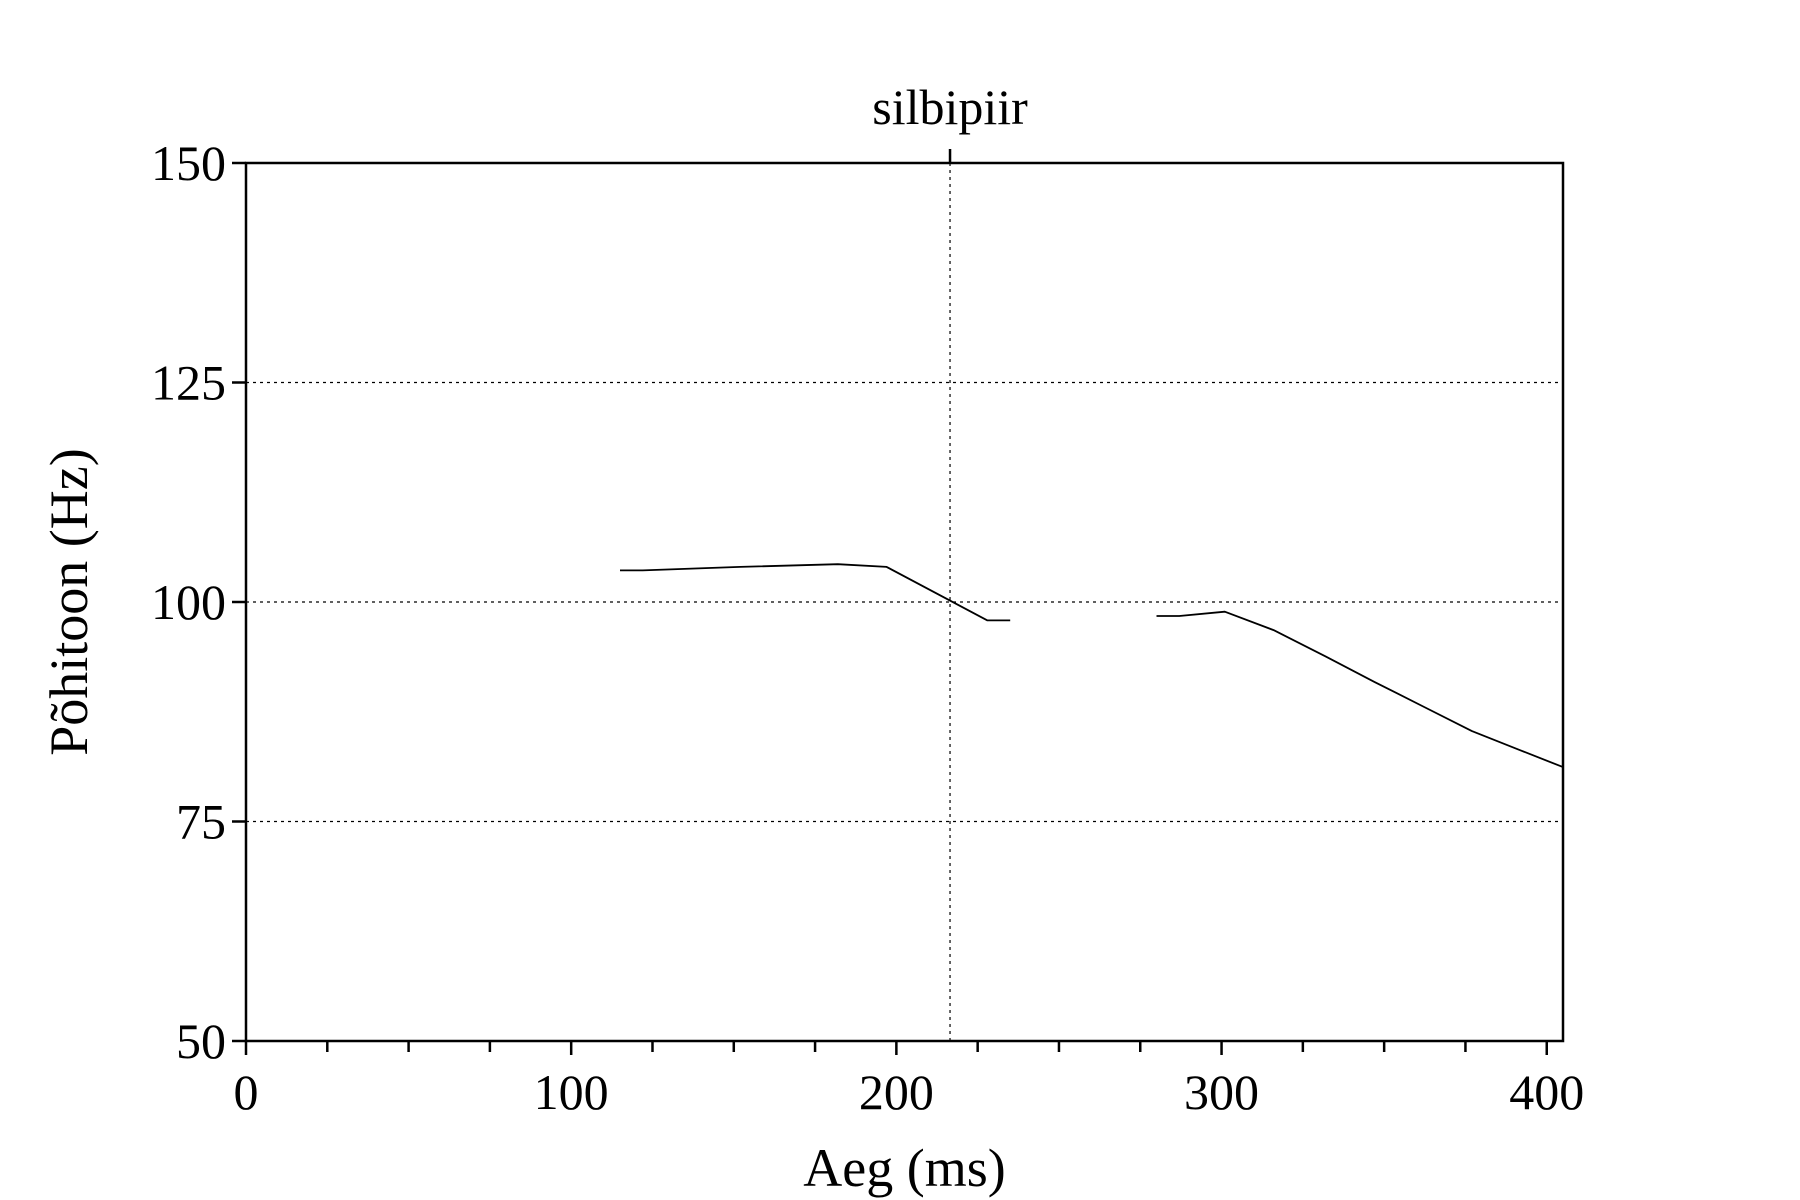  I want to click on pitch-series, so click(1092, 665).